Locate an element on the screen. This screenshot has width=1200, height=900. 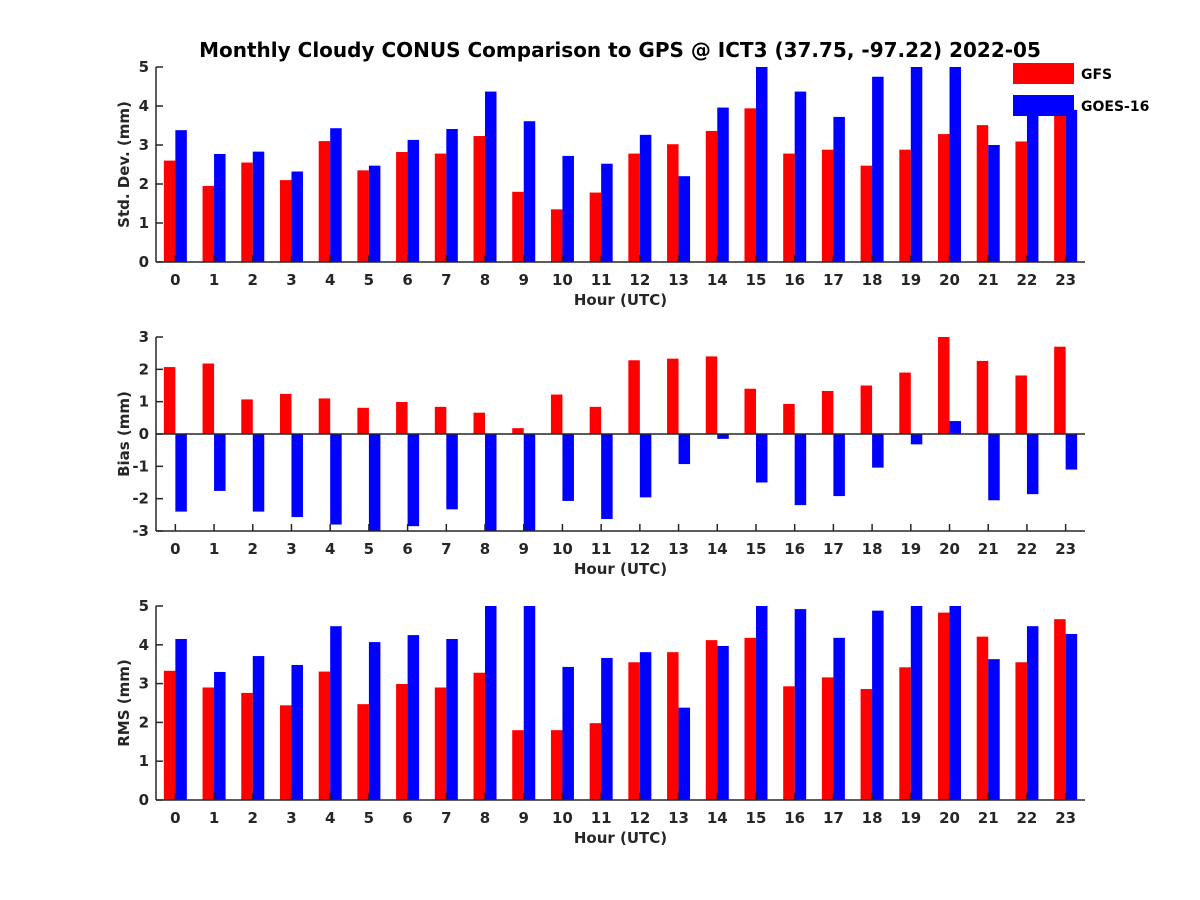
y-axis-label: Bias (mm) is located at coordinates (124, 434).